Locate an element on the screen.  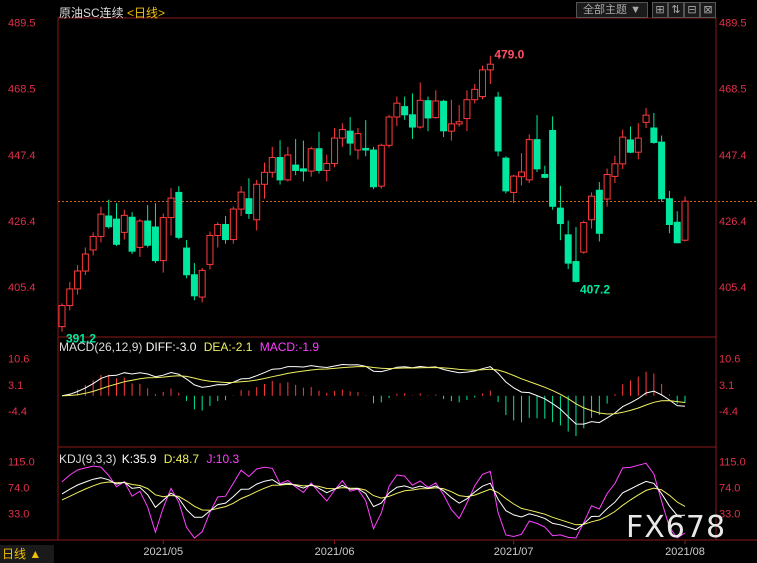
chevron-down-icon: ▼ is located at coordinates (635, 10).